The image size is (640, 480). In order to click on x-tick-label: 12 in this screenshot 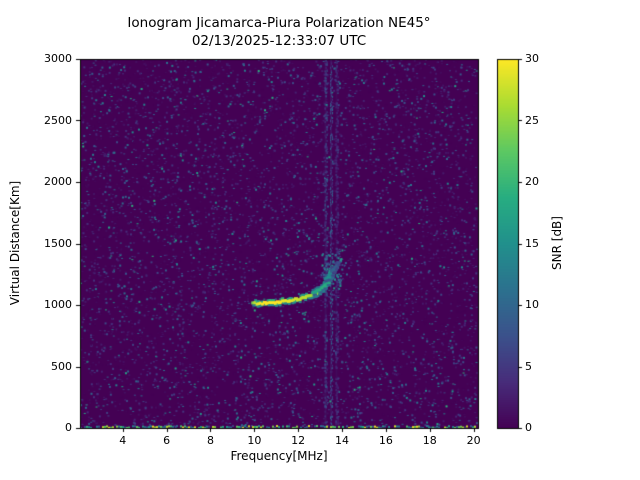, I will do `click(298, 440)`.